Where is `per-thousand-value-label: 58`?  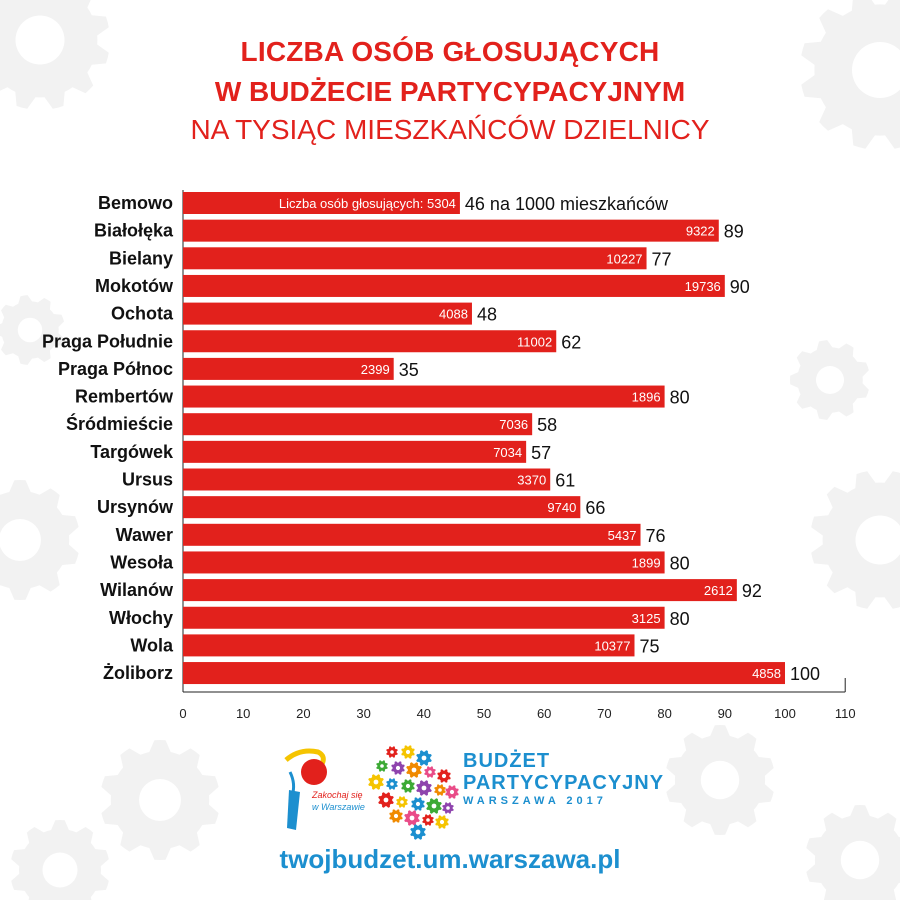 per-thousand-value-label: 58 is located at coordinates (547, 425).